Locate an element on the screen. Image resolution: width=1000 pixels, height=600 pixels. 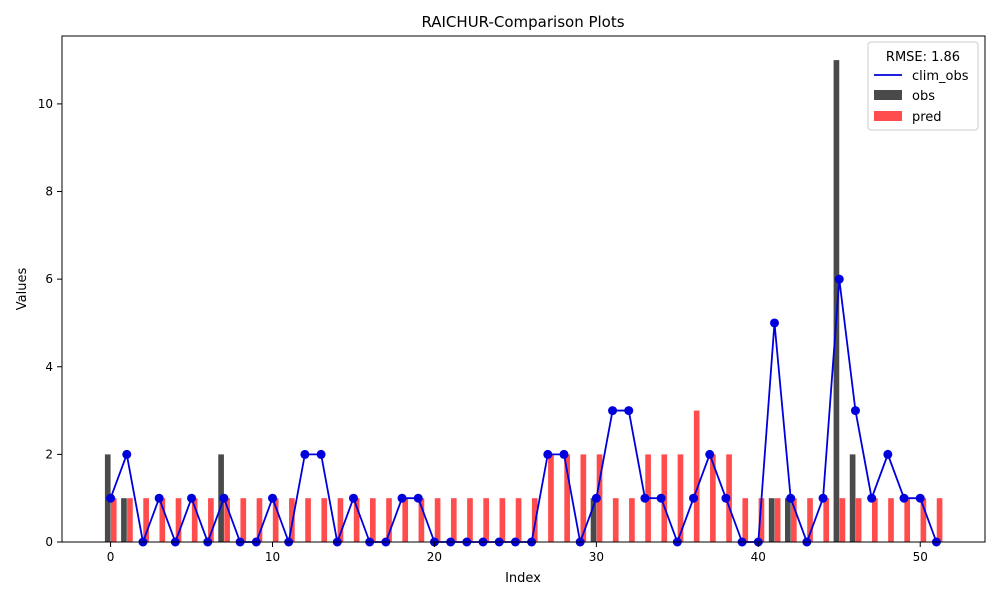
y-tick-label: 2 is located at coordinates (49, 454).